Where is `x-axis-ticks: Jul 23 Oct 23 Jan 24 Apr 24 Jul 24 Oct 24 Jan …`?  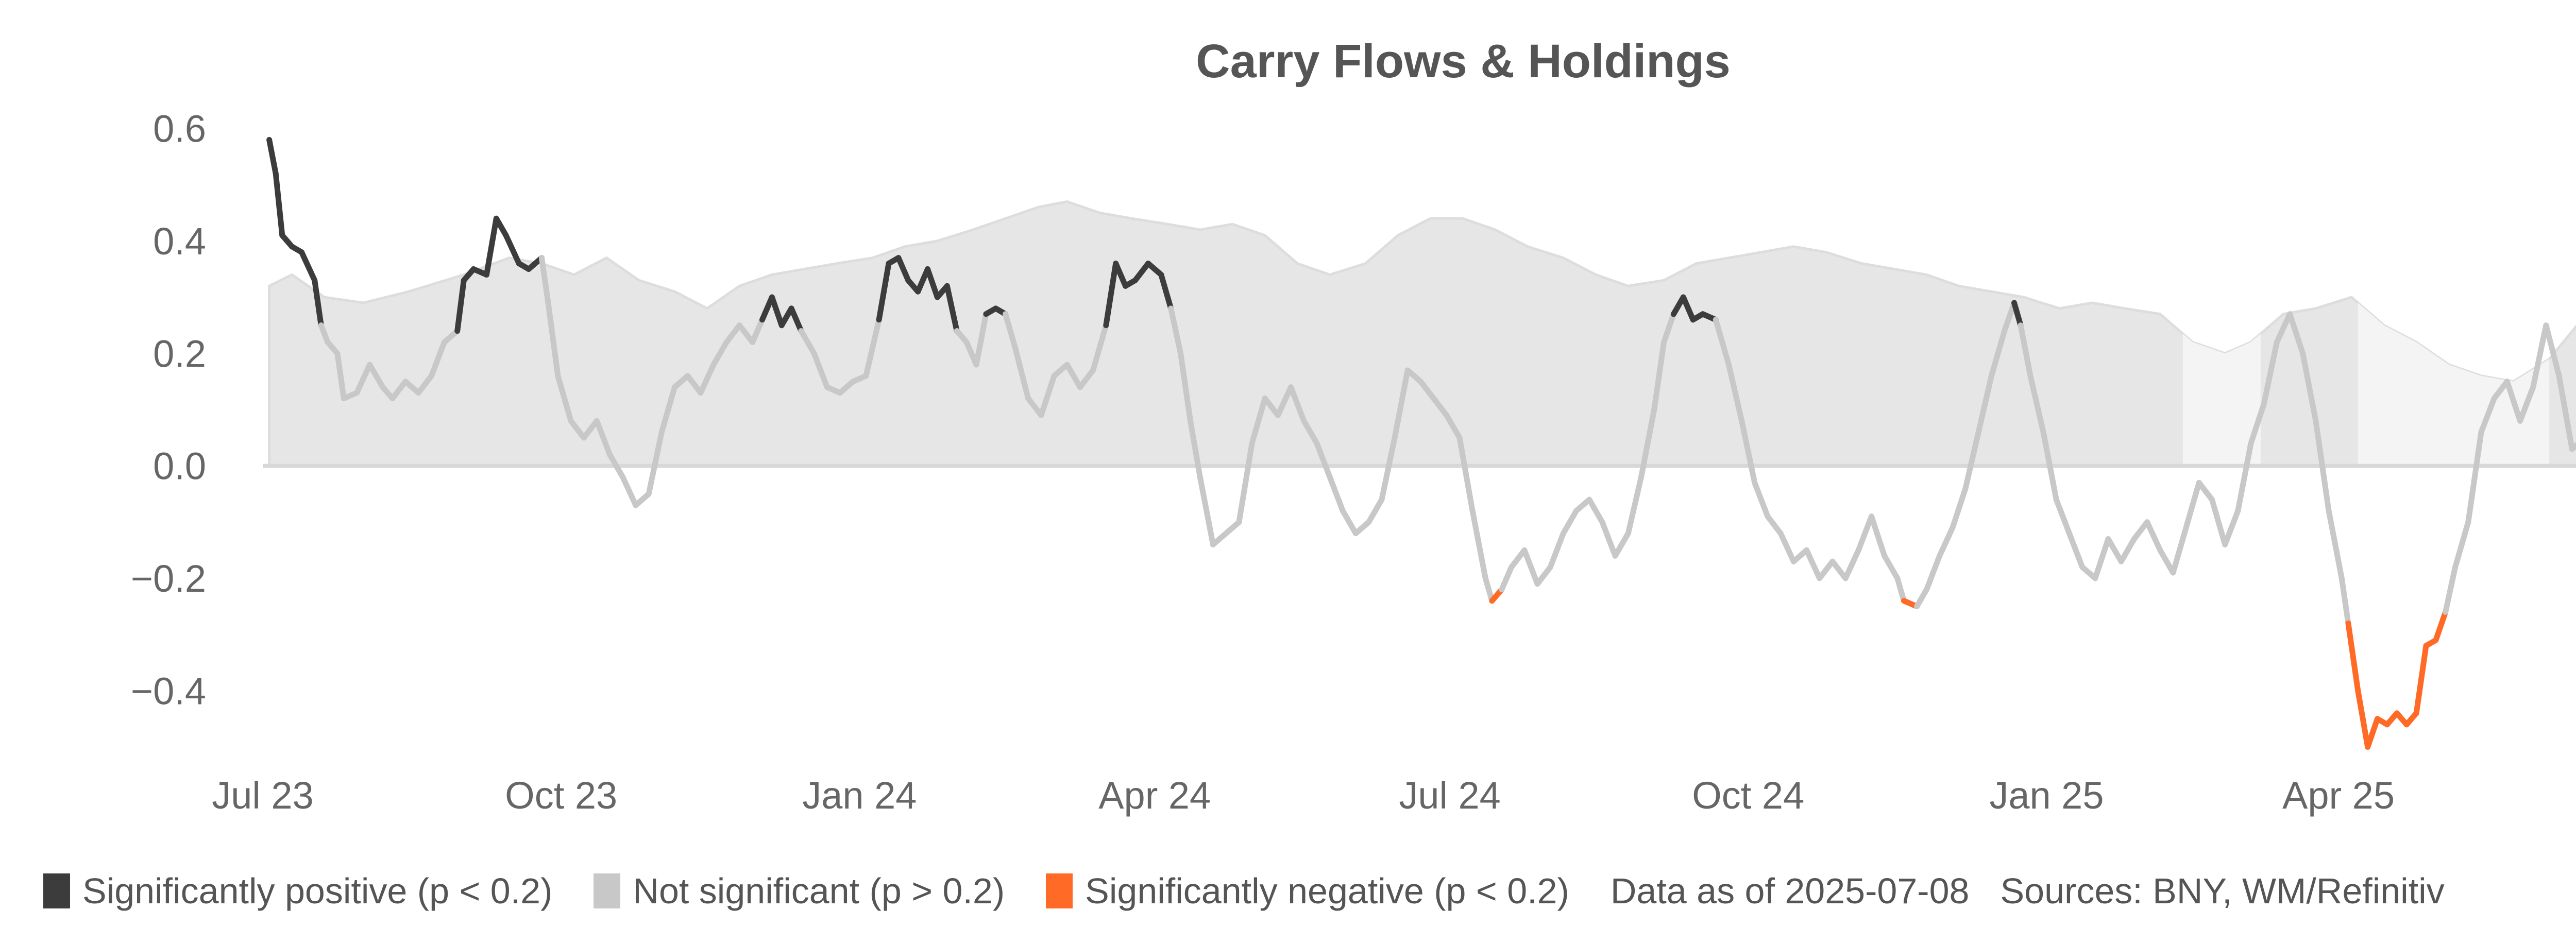
x-axis-ticks: Jul 23 Oct 23 Jan 24 Apr 24 Jul 24 Oct 24 Jan … is located at coordinates (1303, 796).